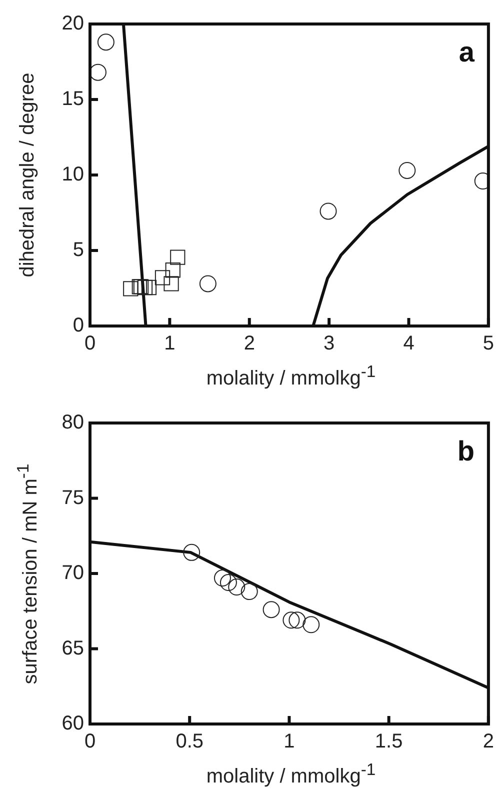 This screenshot has height=791, width=500. Describe the element at coordinates (73, 573) in the screenshot. I see `y-tick-label: 70` at that location.